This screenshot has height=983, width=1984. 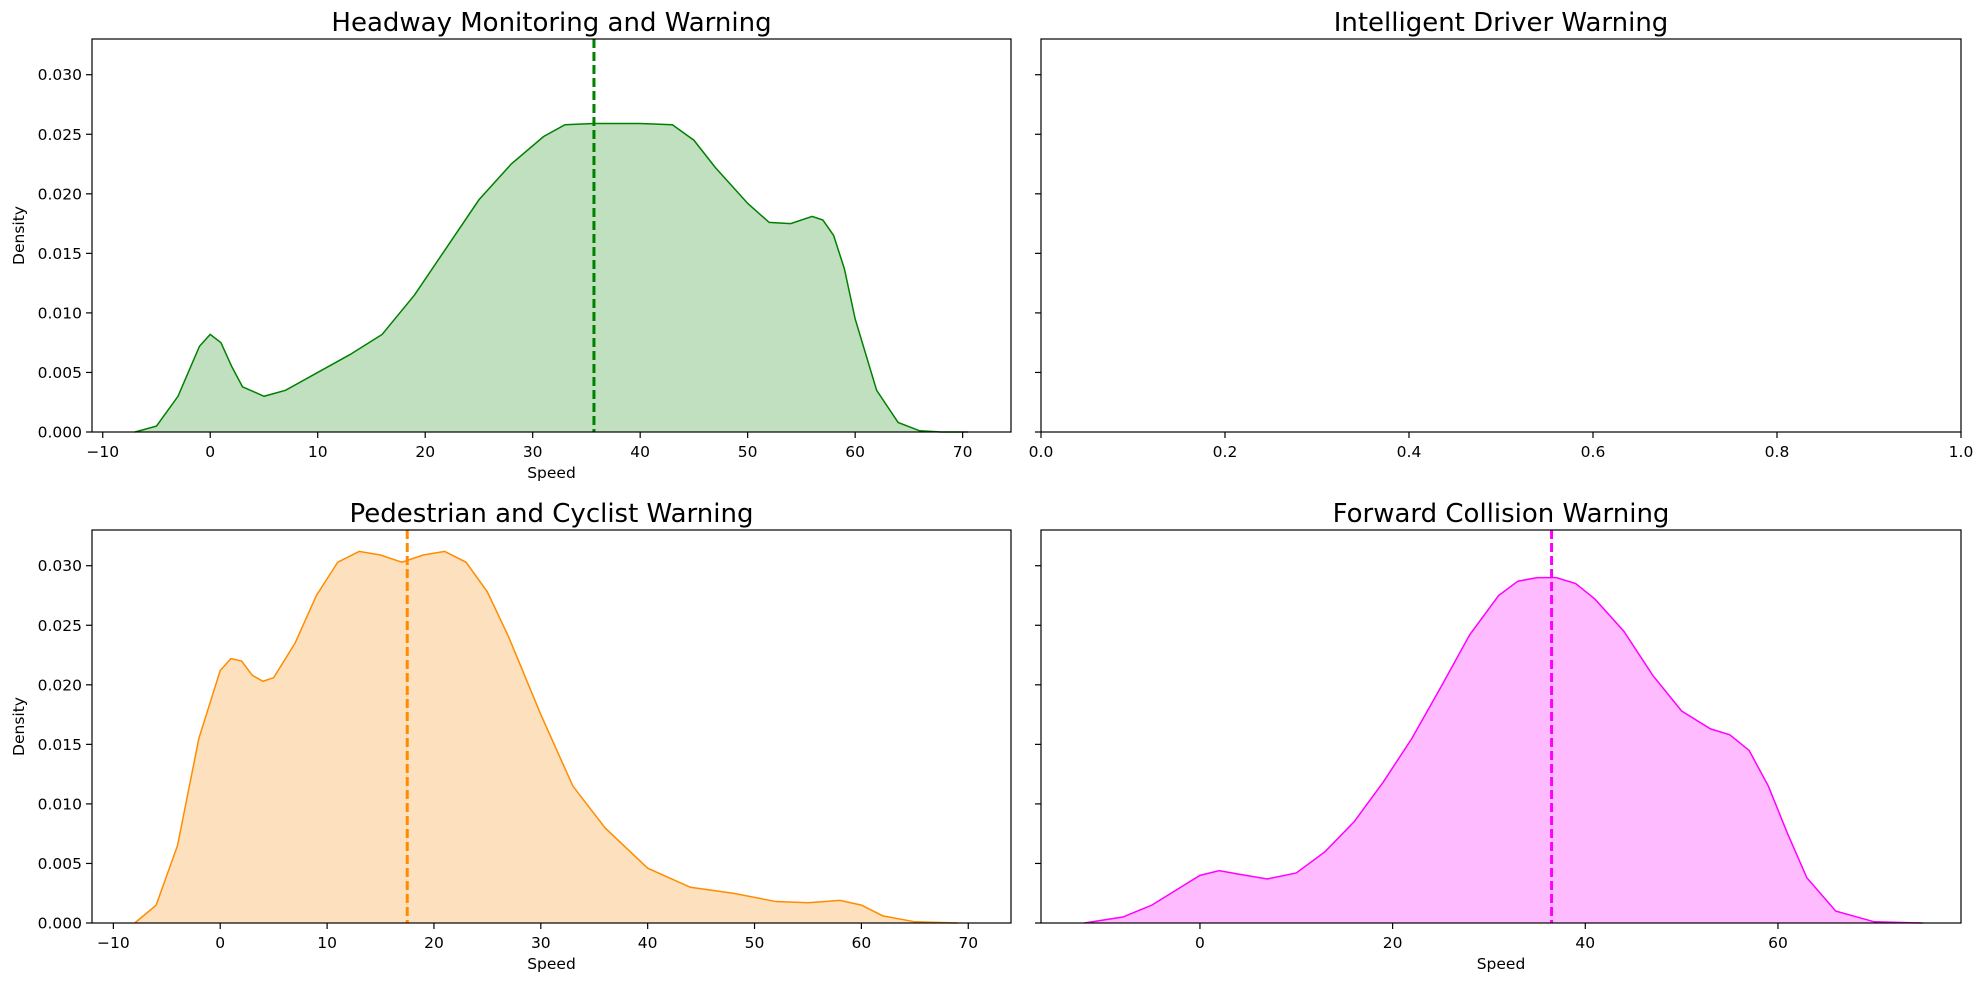 I want to click on x-tick-label: 0.0, so click(x=1041, y=452).